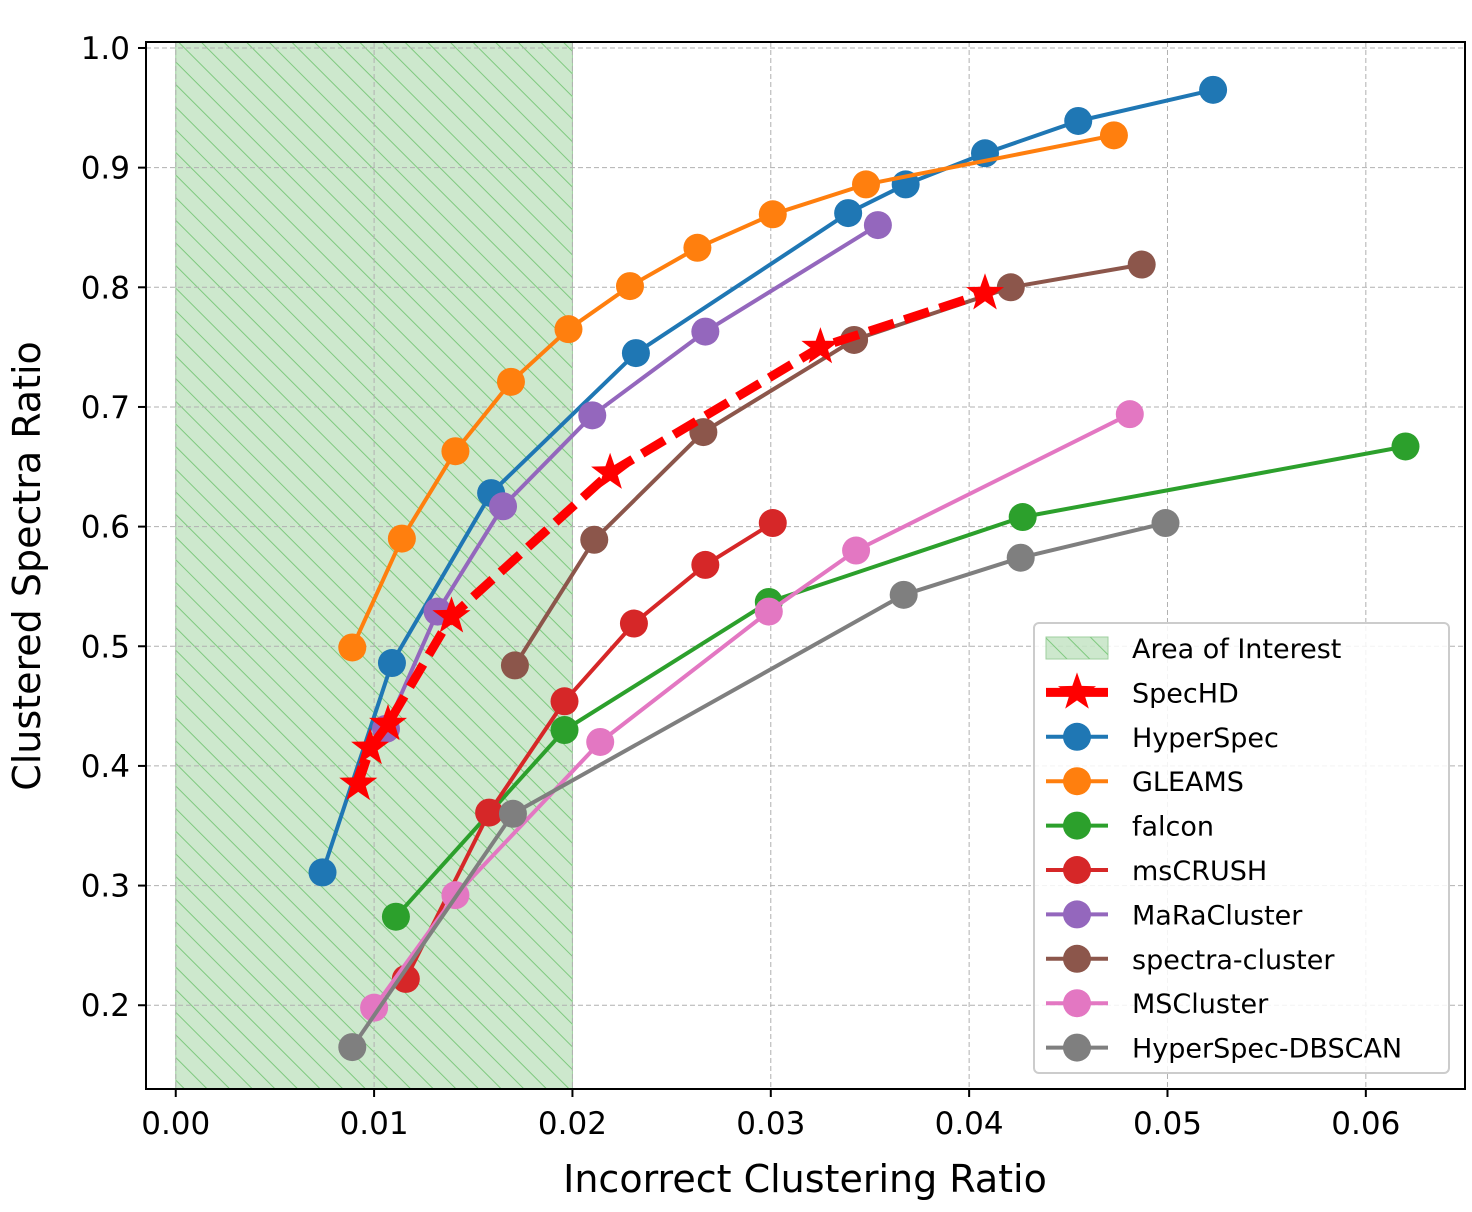 This screenshot has height=1212, width=1472. I want to click on legend-entry-mscluster: MSCluster, so click(1157, 1004).